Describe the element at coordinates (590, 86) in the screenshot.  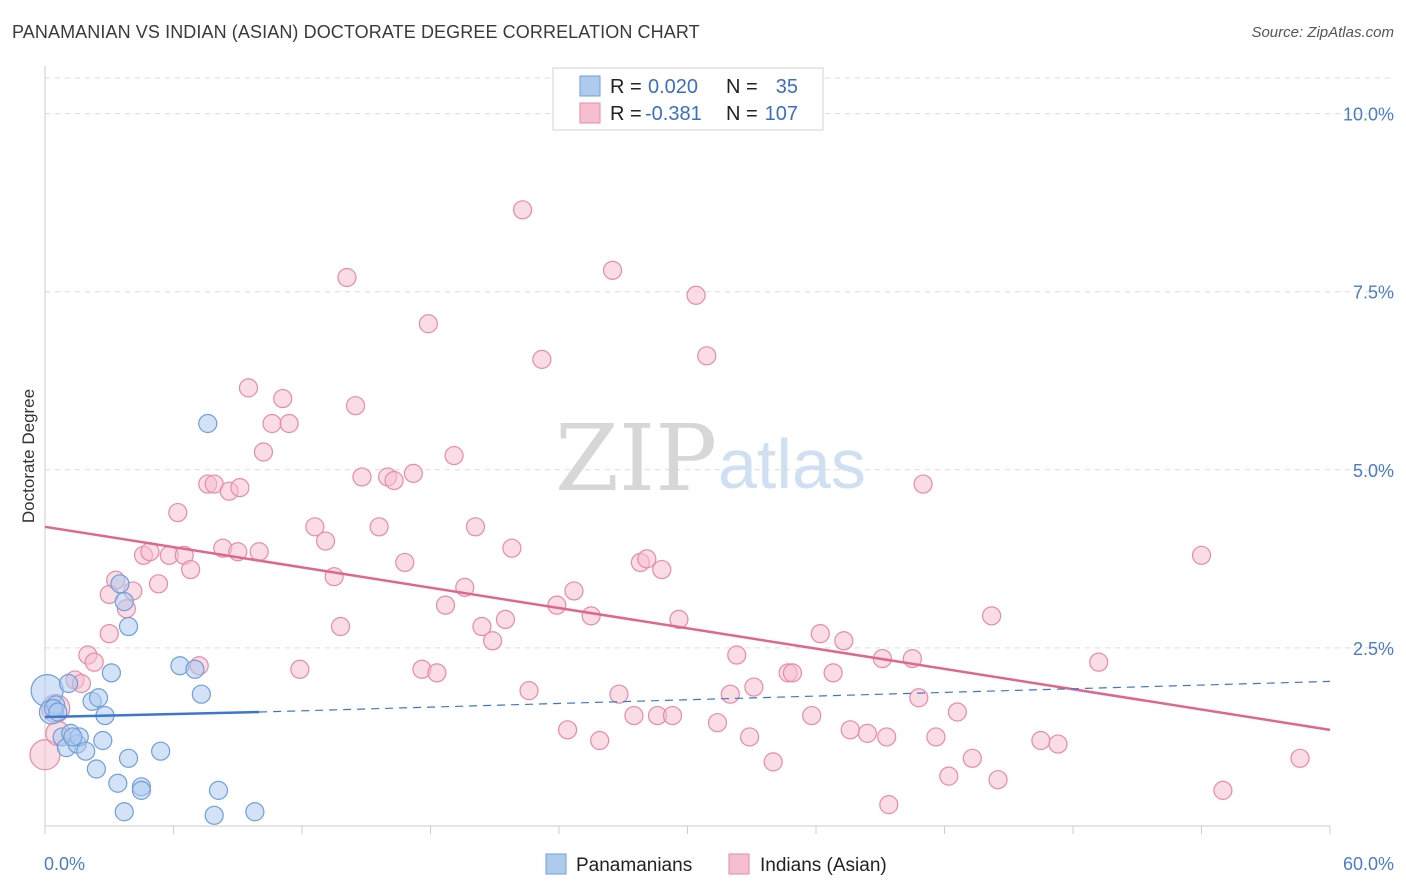
I see `legend-swatch-panamanians` at that location.